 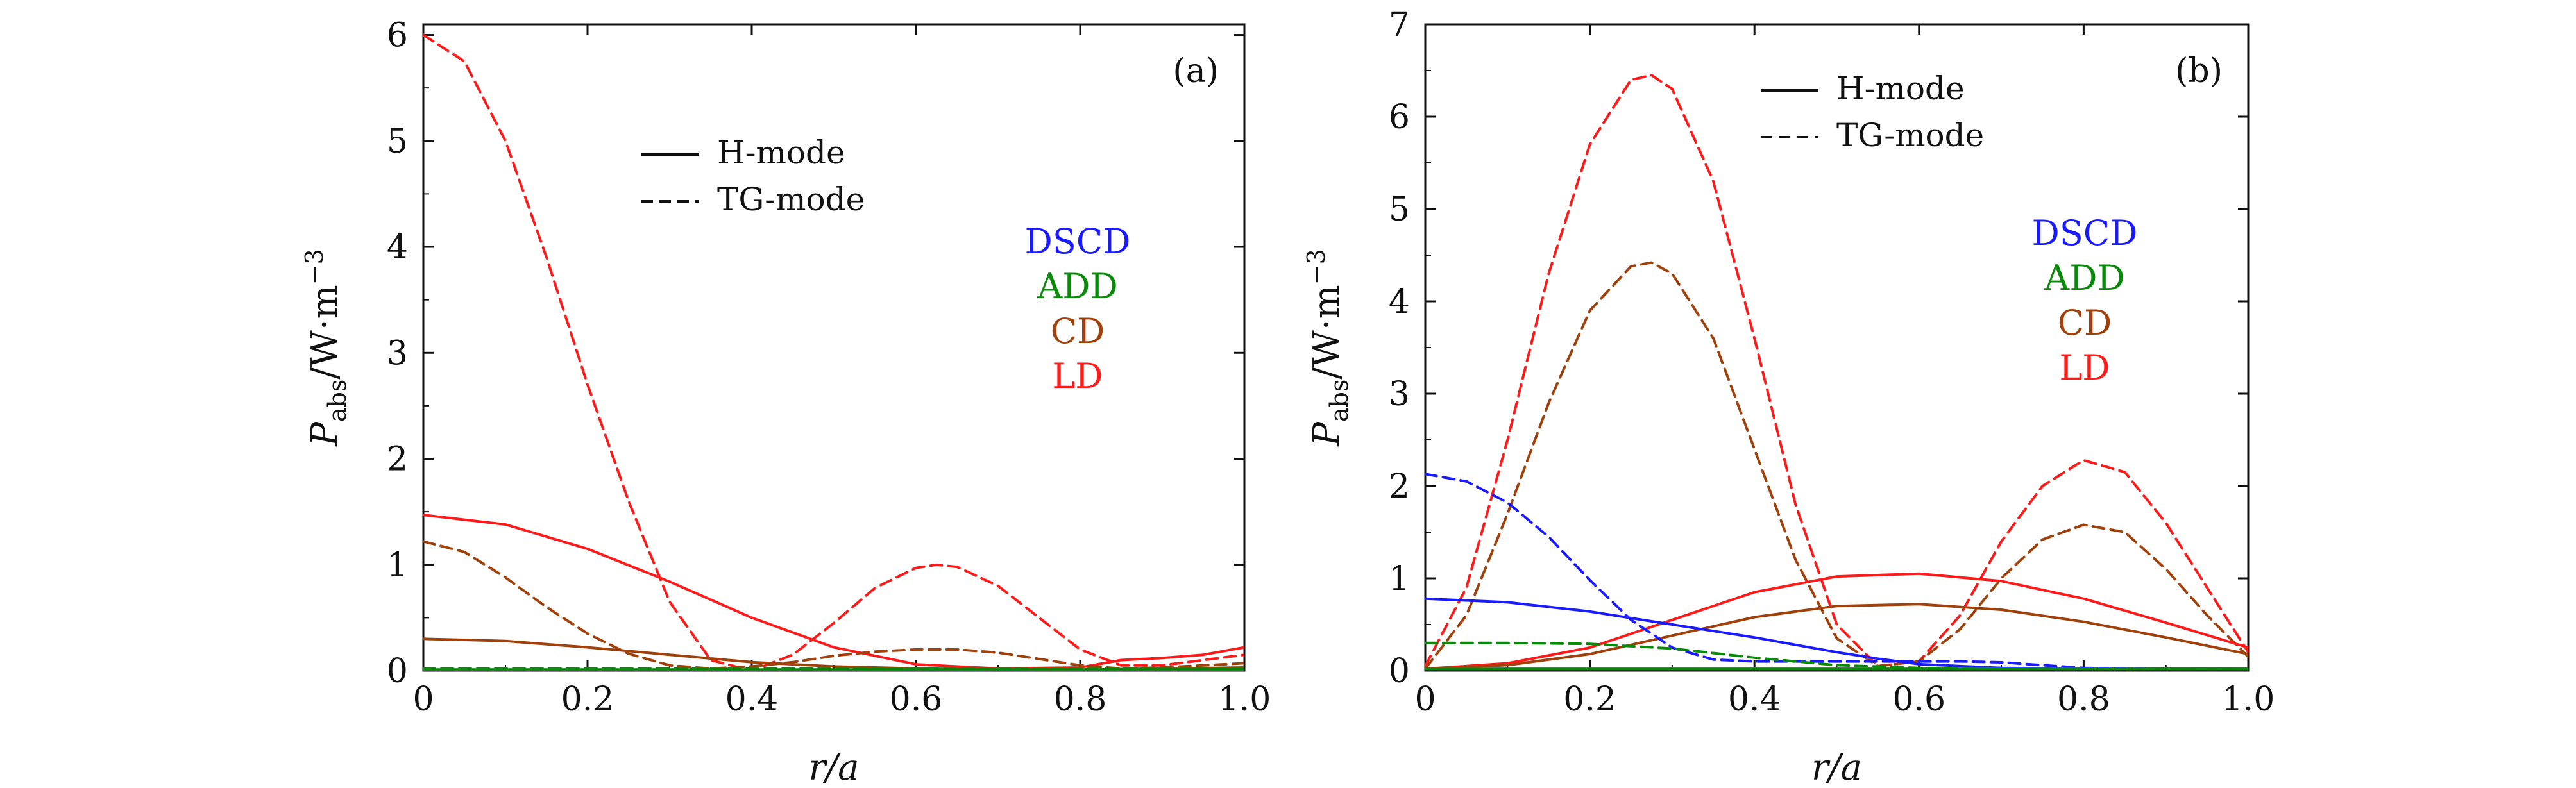 What do you see at coordinates (1399, 25) in the screenshot?
I see `y-tick-label: 7` at bounding box center [1399, 25].